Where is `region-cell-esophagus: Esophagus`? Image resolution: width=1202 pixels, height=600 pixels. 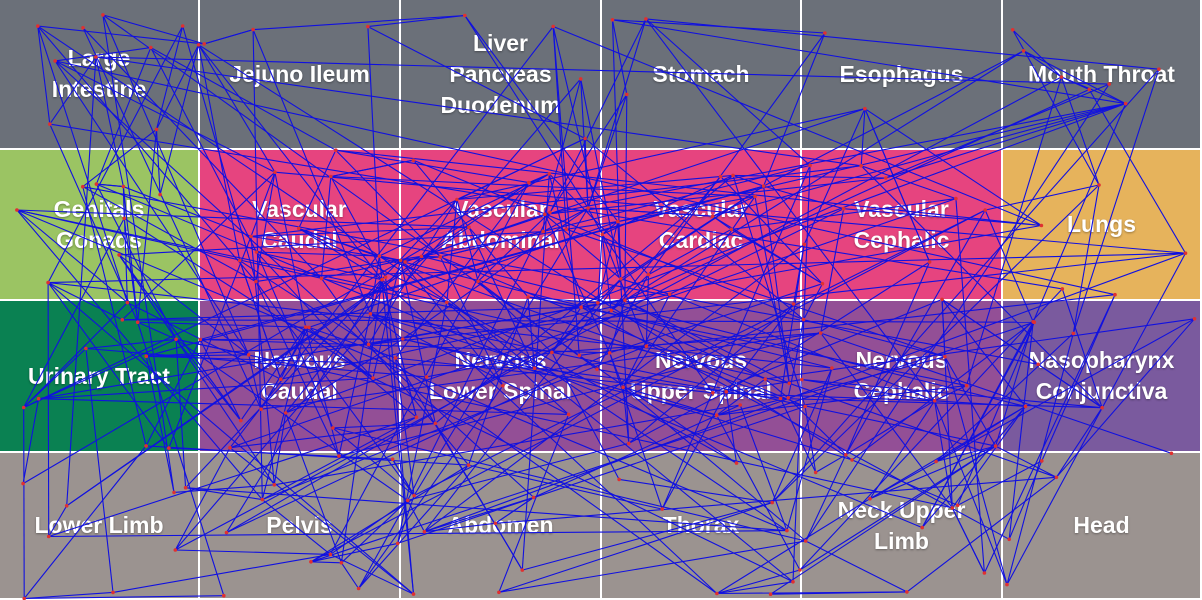 region-cell-esophagus: Esophagus is located at coordinates (902, 75).